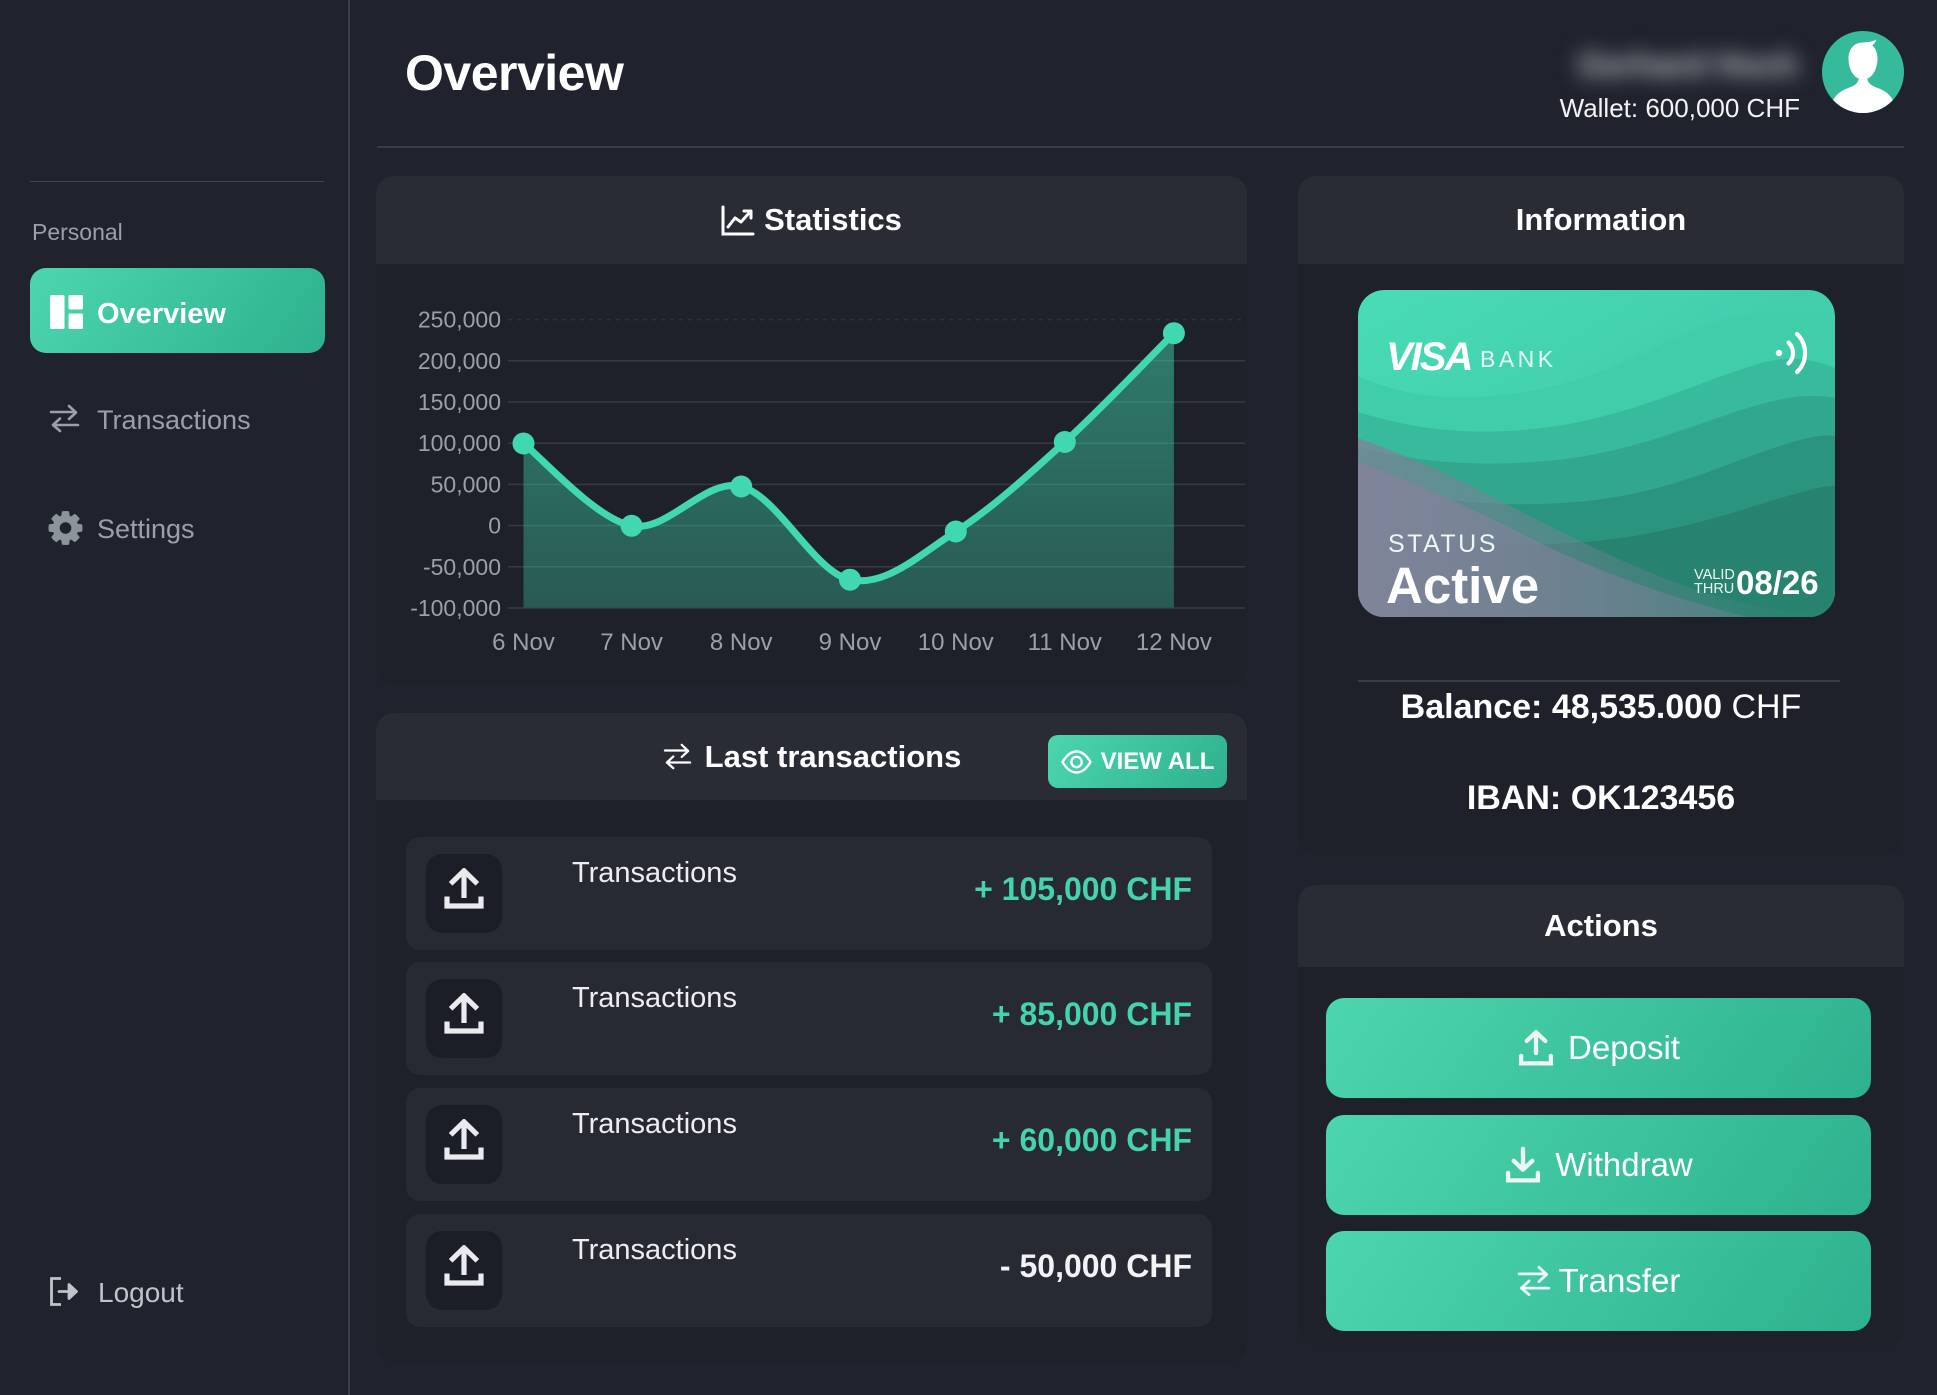  Describe the element at coordinates (1428, 357) in the screenshot. I see `svg-text: VISA` at that location.